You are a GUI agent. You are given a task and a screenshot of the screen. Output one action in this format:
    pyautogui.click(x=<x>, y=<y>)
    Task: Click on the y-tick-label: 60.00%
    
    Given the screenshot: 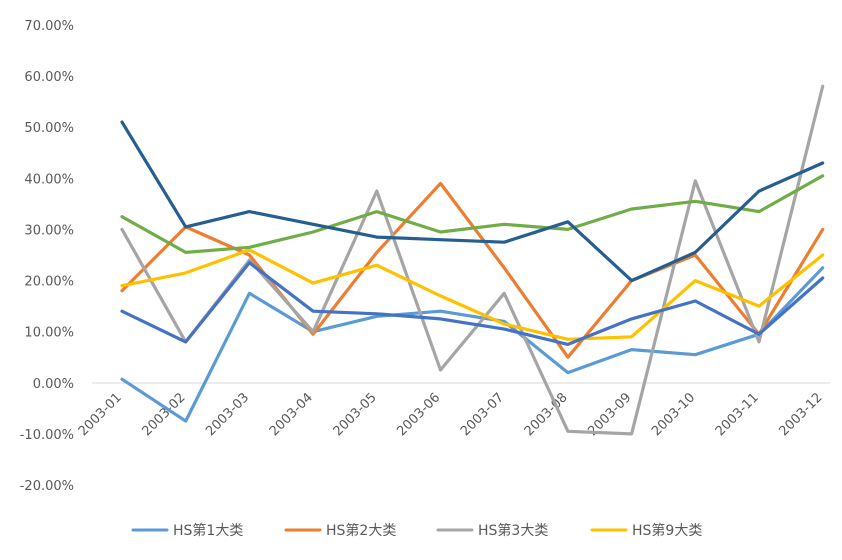 What is the action you would take?
    pyautogui.click(x=49, y=77)
    